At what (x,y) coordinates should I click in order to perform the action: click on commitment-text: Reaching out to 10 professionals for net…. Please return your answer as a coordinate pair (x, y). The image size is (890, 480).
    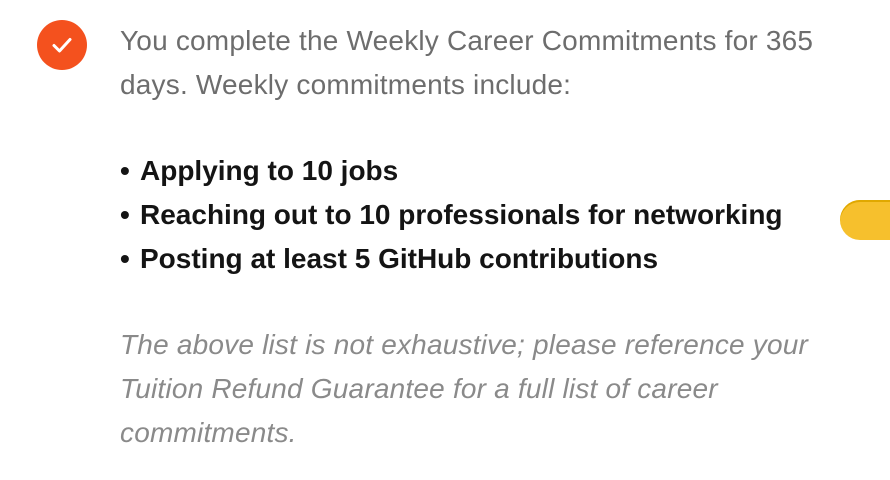
    Looking at the image, I should click on (461, 214).